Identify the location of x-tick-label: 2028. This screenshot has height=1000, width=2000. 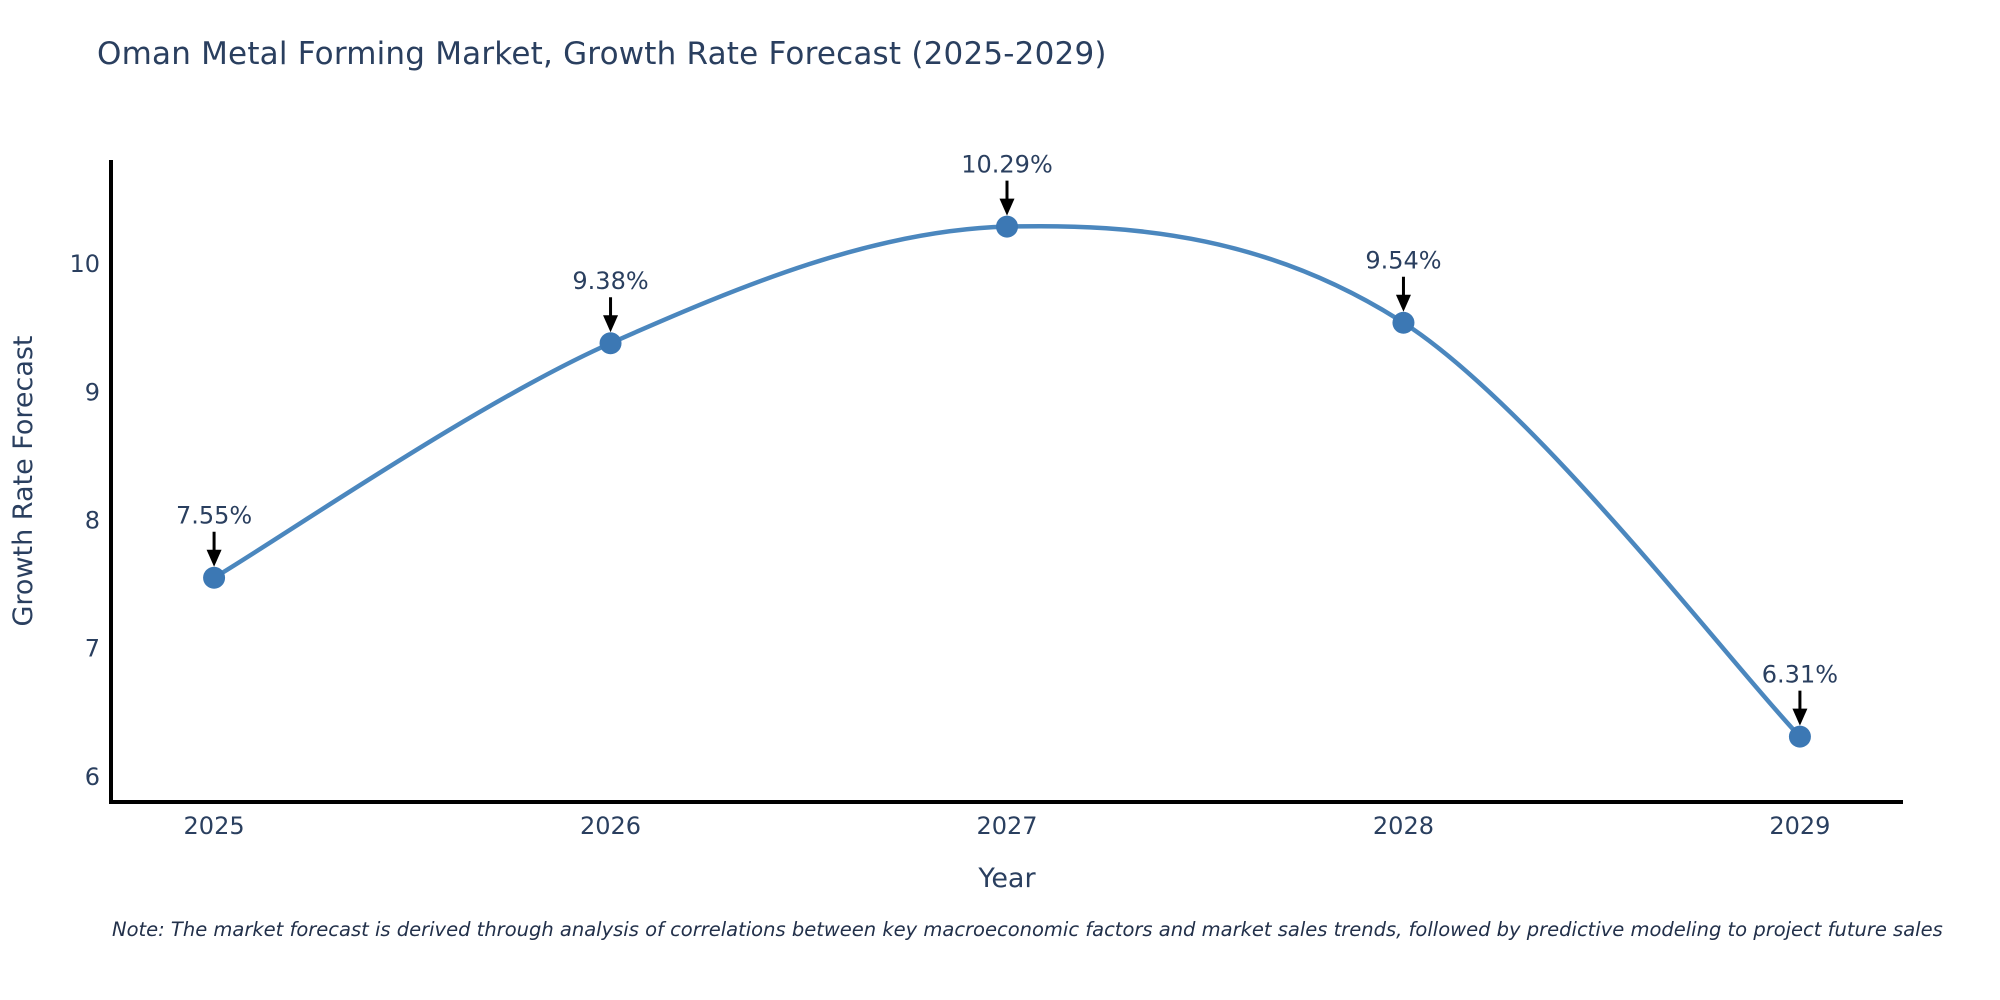
(1403, 826).